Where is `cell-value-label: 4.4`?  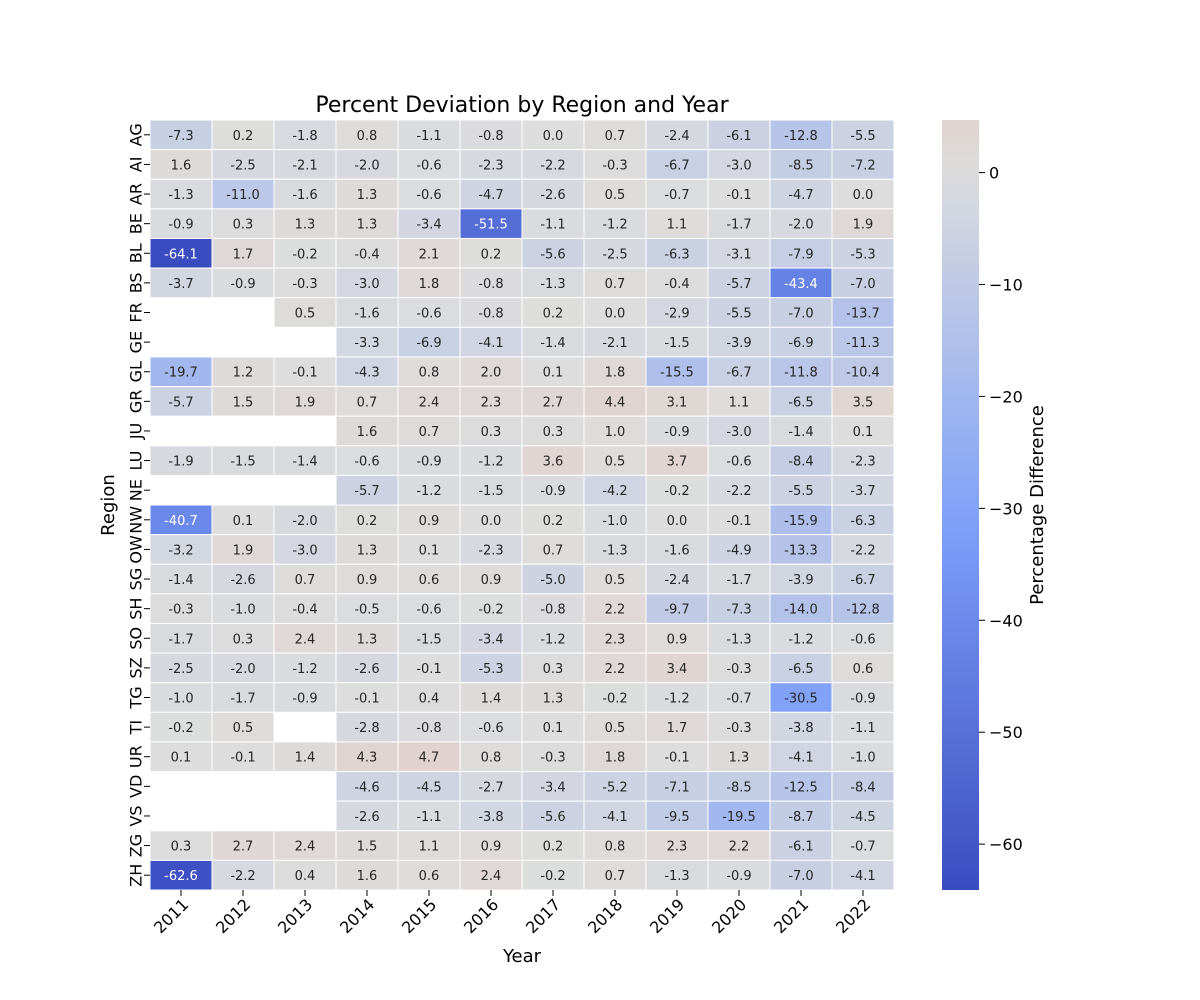 cell-value-label: 4.4 is located at coordinates (615, 402).